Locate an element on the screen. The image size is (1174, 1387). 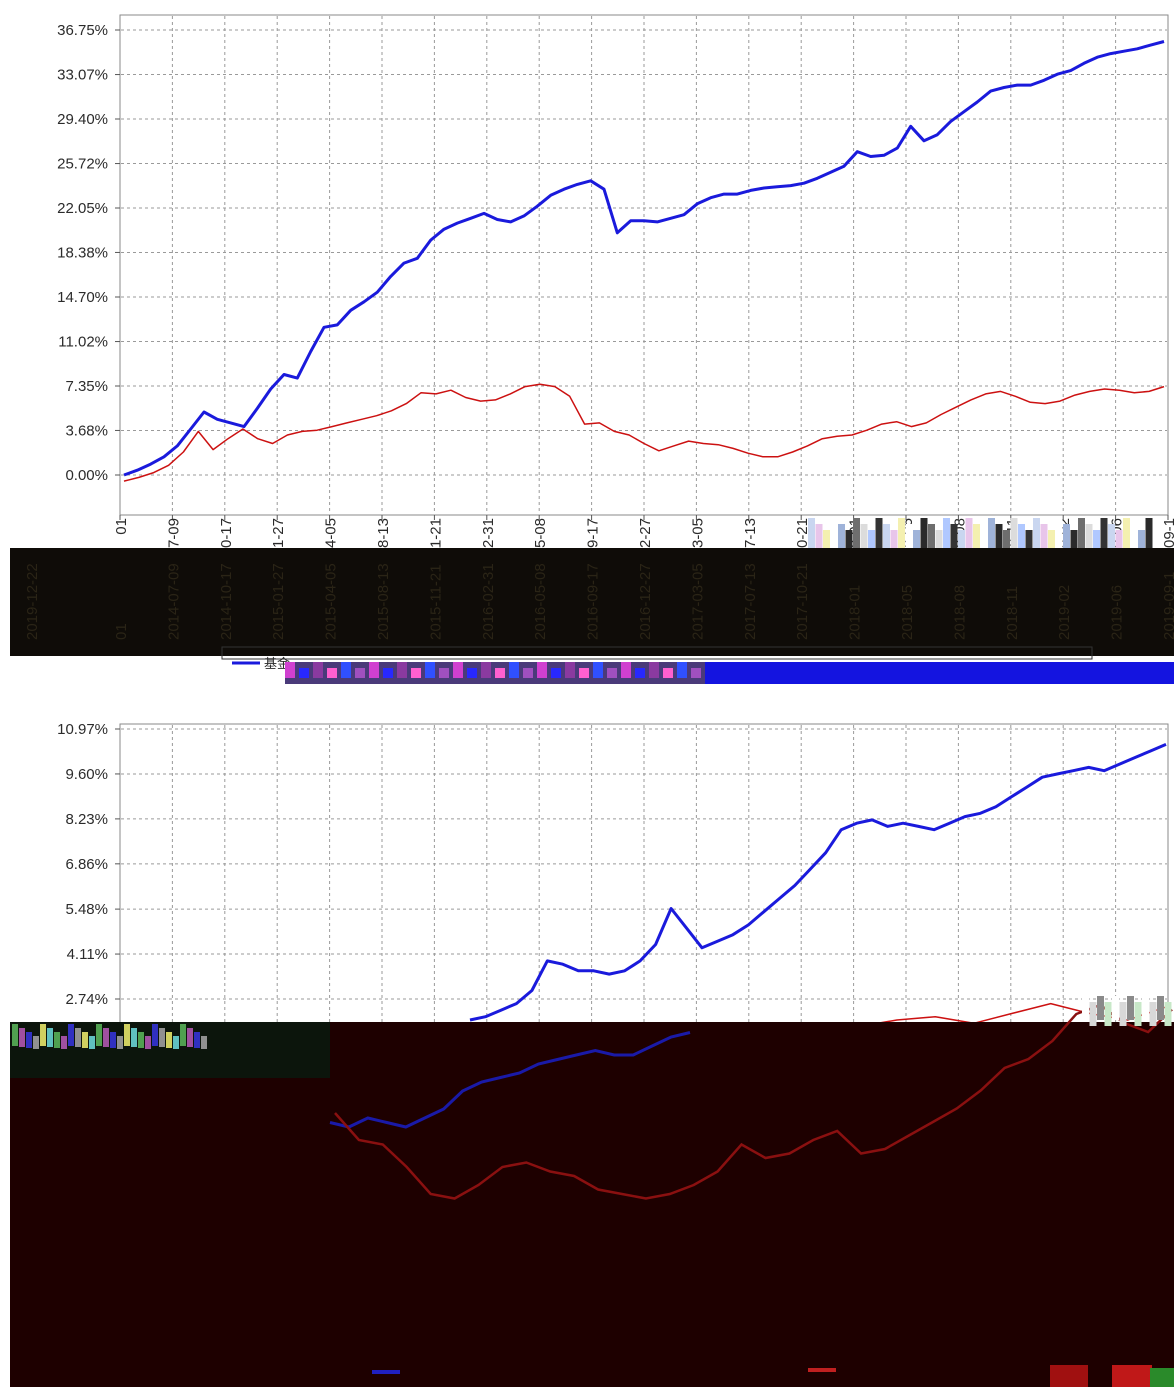
y-tick-label: 18.38% is located at coordinates (82, 252).